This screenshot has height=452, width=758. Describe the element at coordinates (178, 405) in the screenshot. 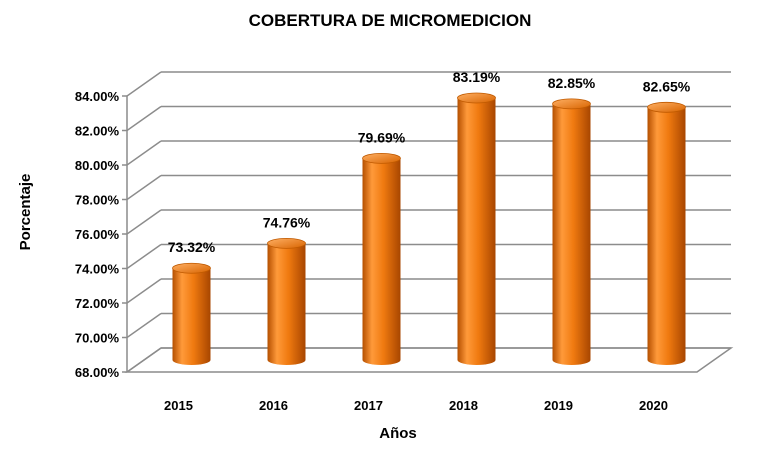

I see `x-tick-label: 2015` at that location.